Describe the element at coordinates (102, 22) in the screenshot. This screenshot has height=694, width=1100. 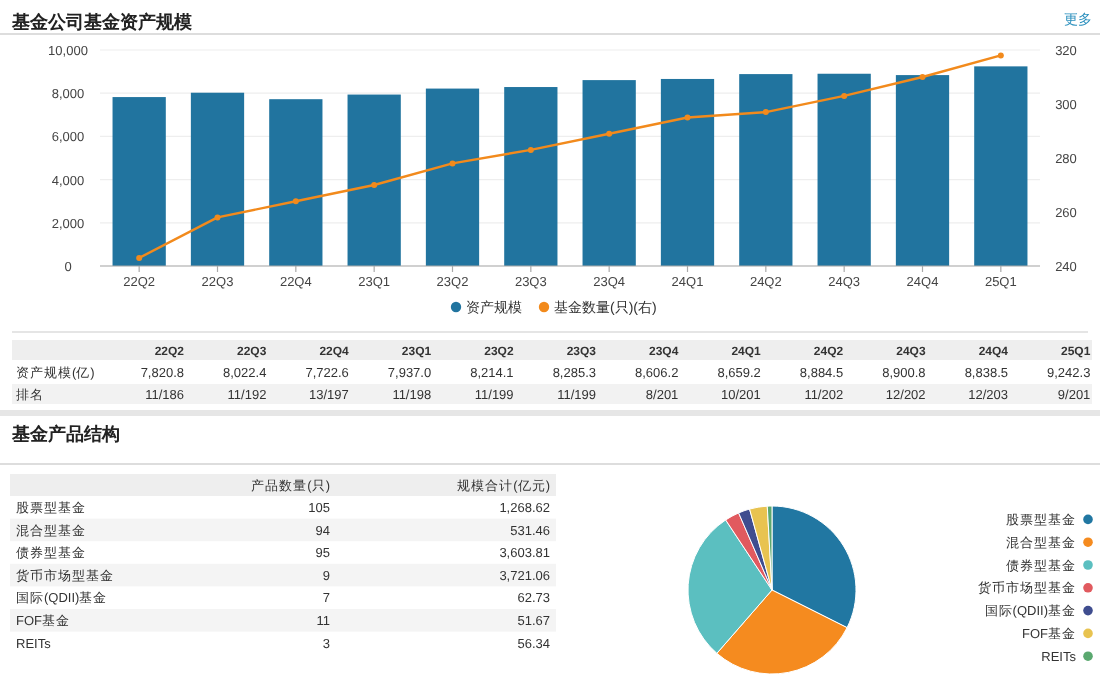
I see `chart-title: 基金公司基金资产规模` at that location.